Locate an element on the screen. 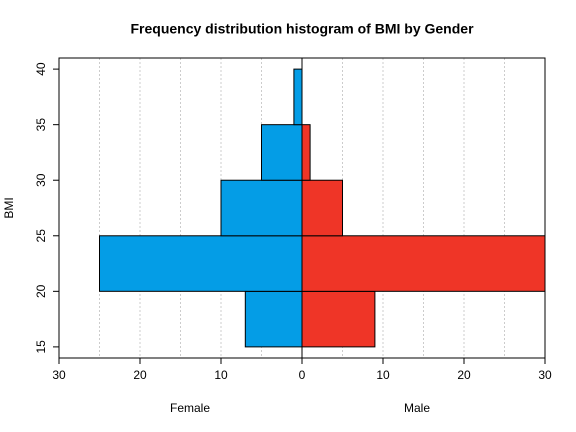 This screenshot has width=576, height=432. y-tick-label: 15 is located at coordinates (41, 347).